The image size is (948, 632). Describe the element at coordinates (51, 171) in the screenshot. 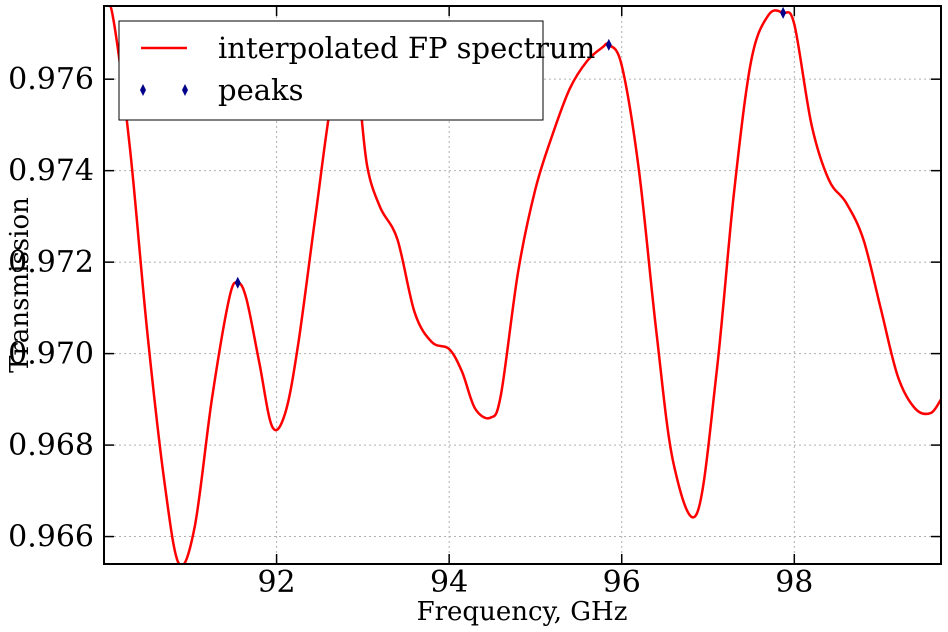

I see `y-tick-label: 0.974` at that location.